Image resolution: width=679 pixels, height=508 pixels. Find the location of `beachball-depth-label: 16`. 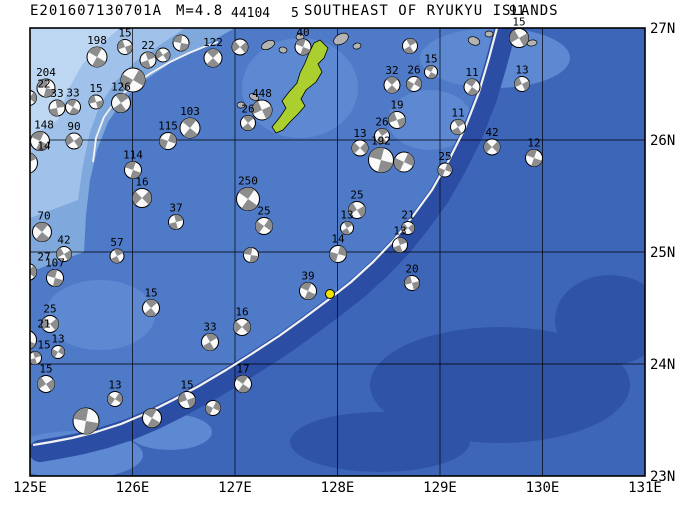

beachball-depth-label: 16 is located at coordinates (141, 182).